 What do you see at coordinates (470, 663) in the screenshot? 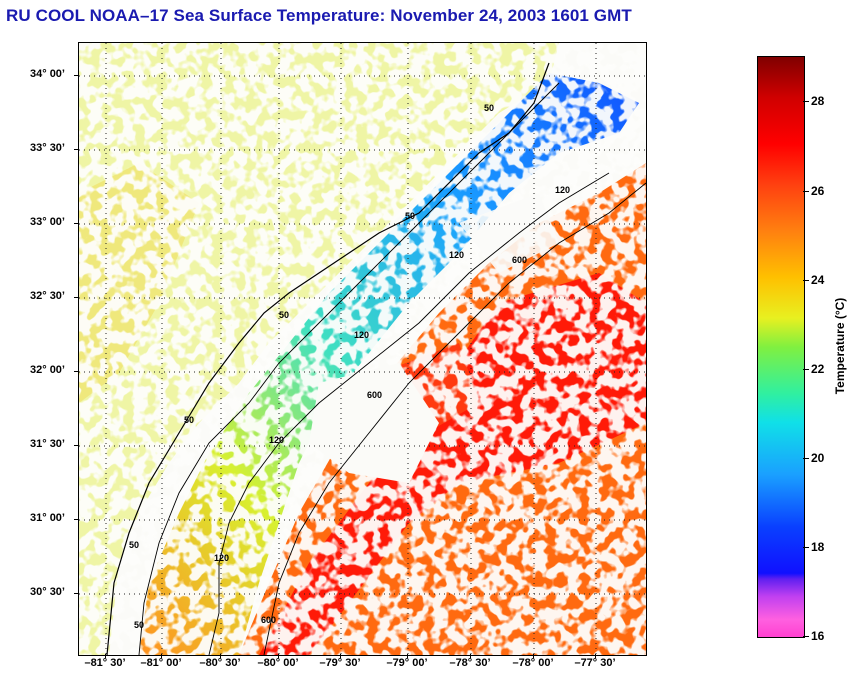
I see `lon-label: –78° 30’` at bounding box center [470, 663].